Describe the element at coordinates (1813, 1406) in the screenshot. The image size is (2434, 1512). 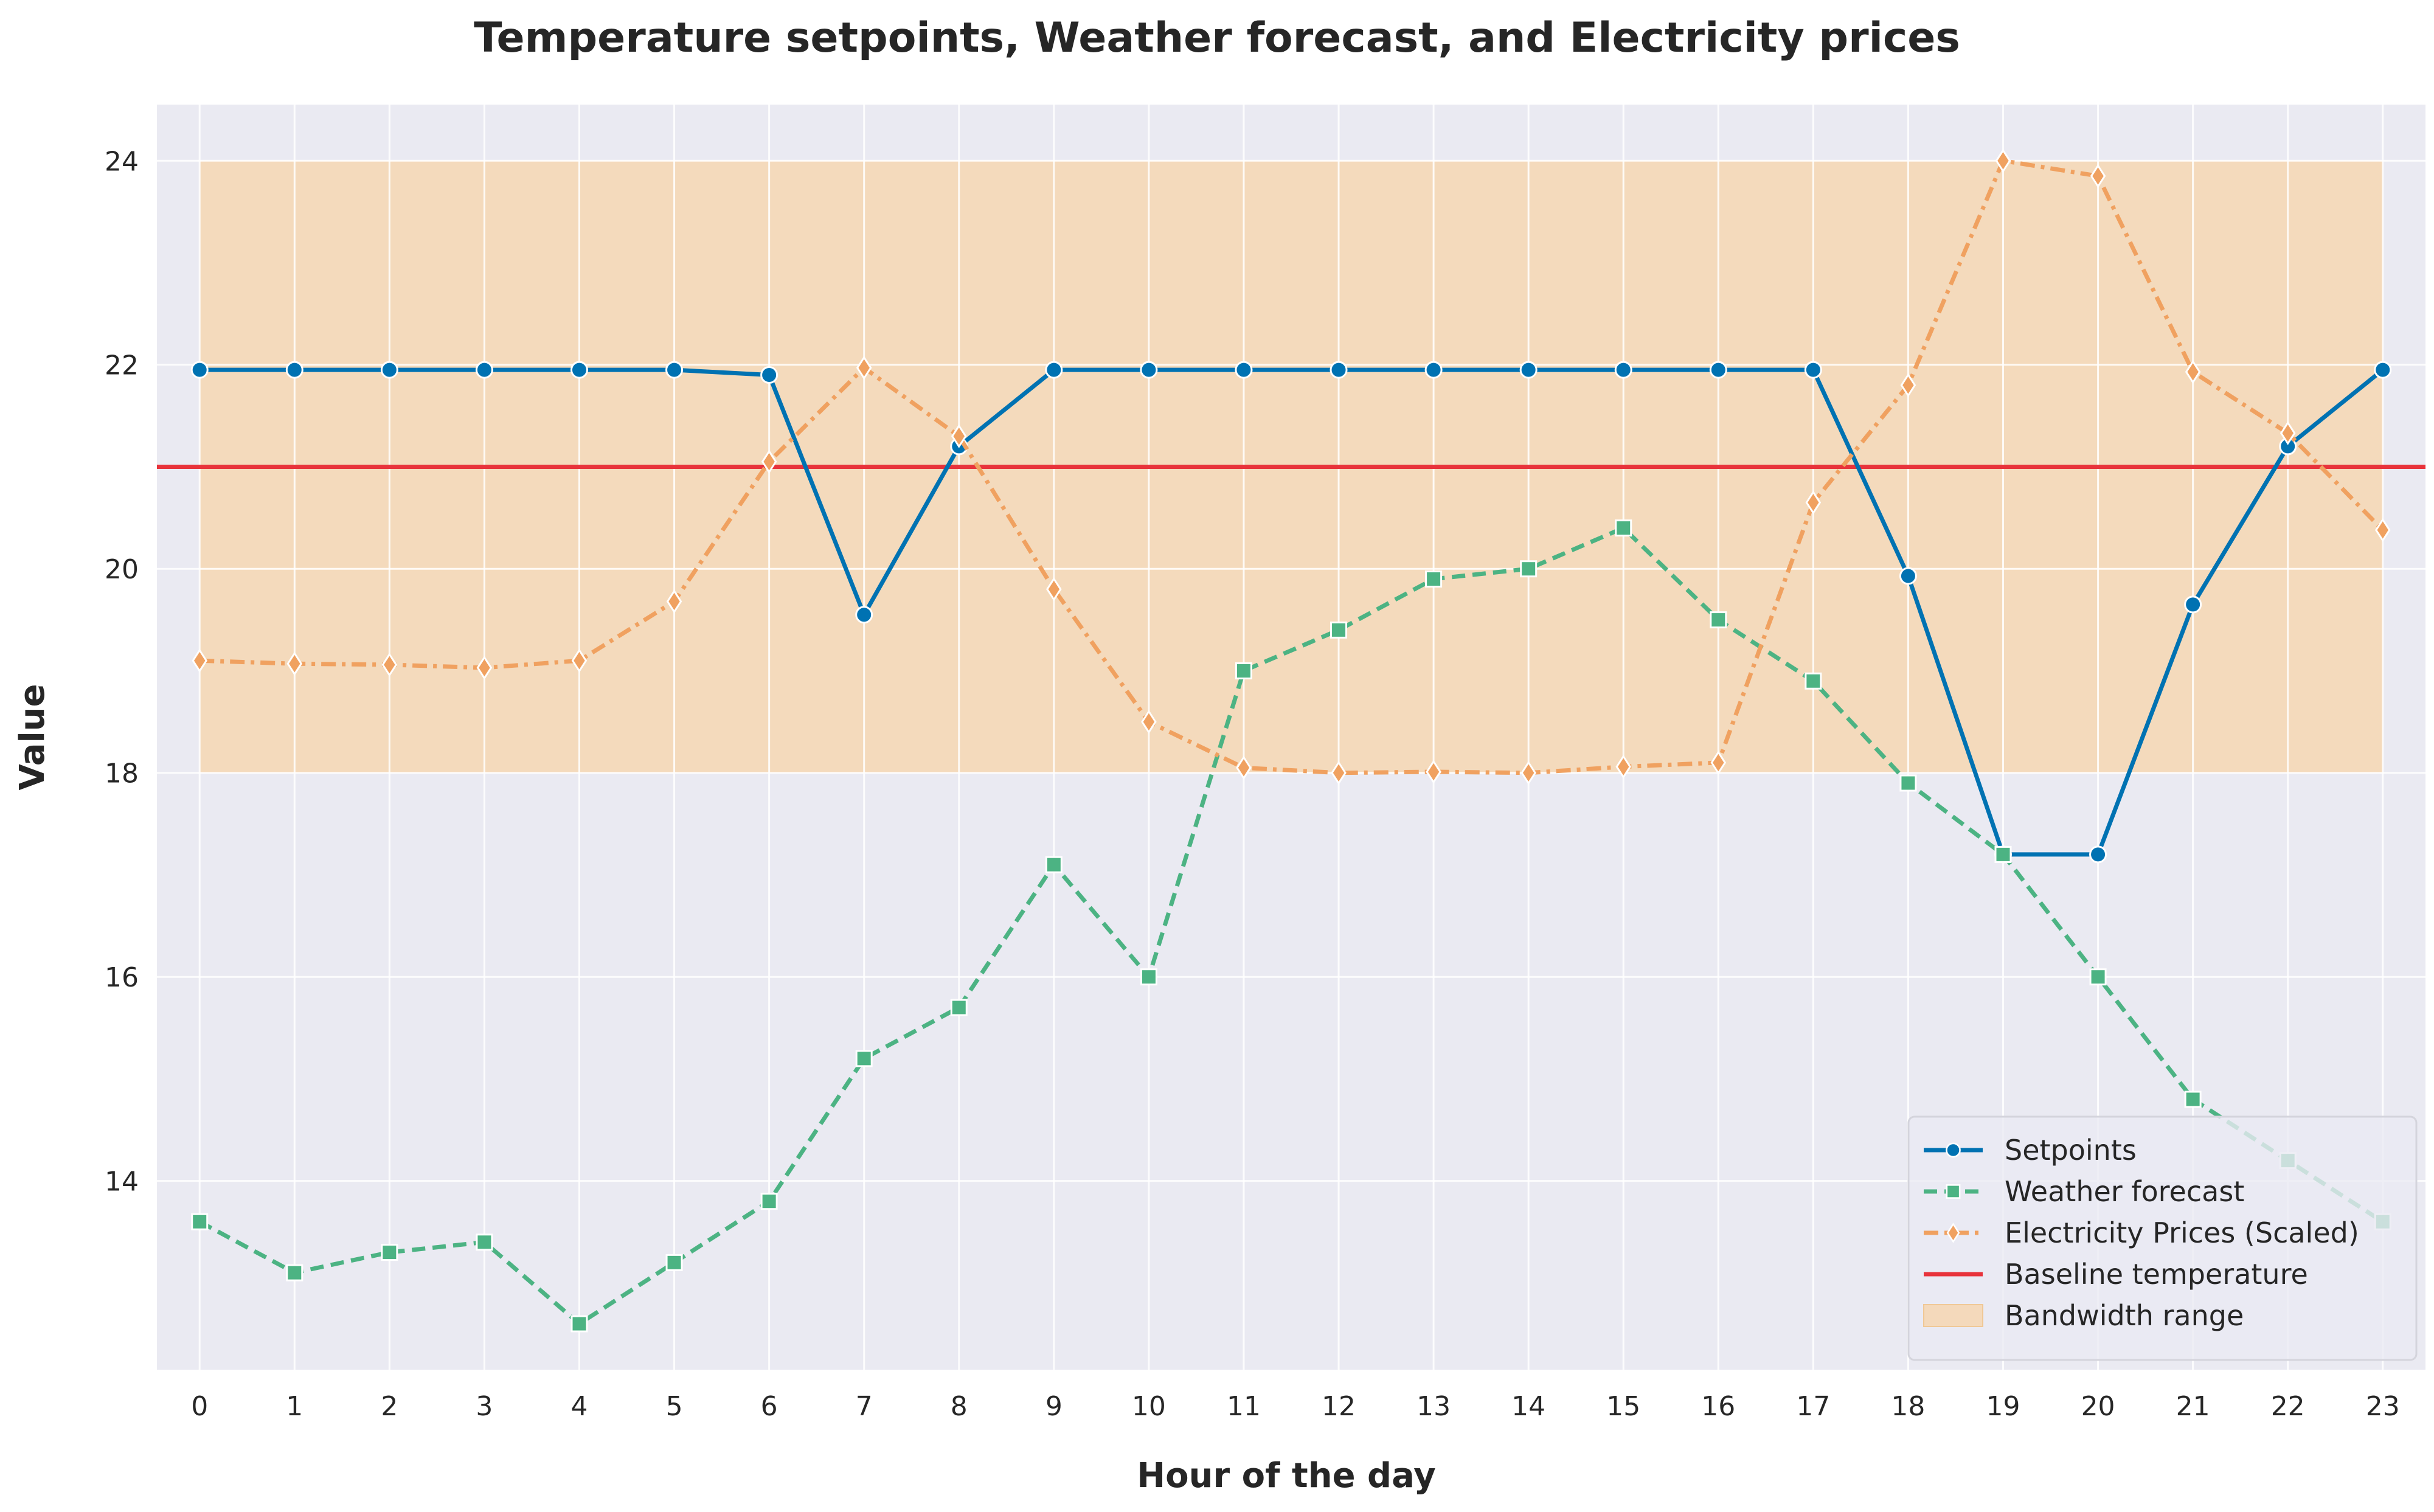
I see `x-tick-label: 17` at that location.